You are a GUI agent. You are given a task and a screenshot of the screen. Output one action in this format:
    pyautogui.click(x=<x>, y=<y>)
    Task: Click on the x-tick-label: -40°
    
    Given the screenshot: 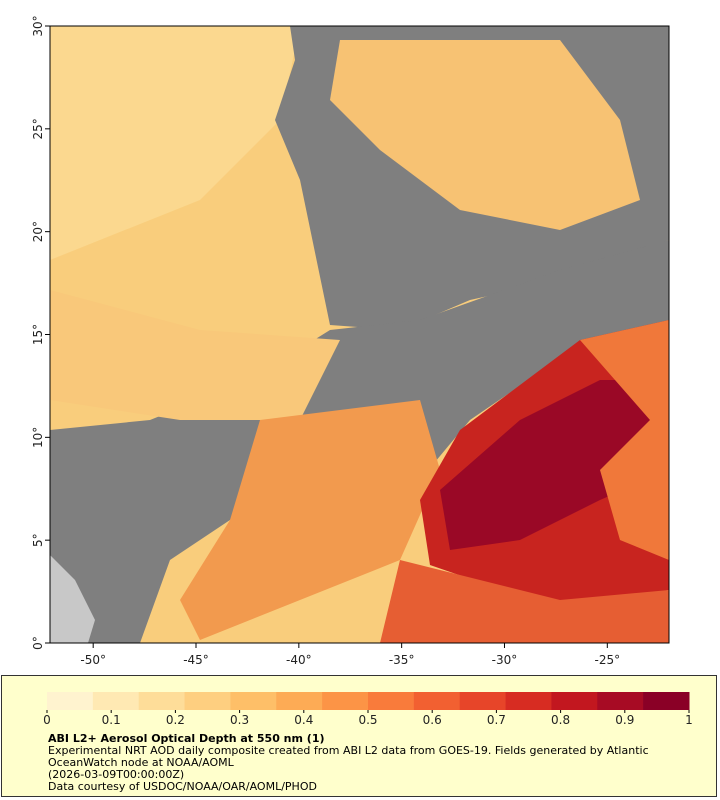 What is the action you would take?
    pyautogui.click(x=299, y=660)
    